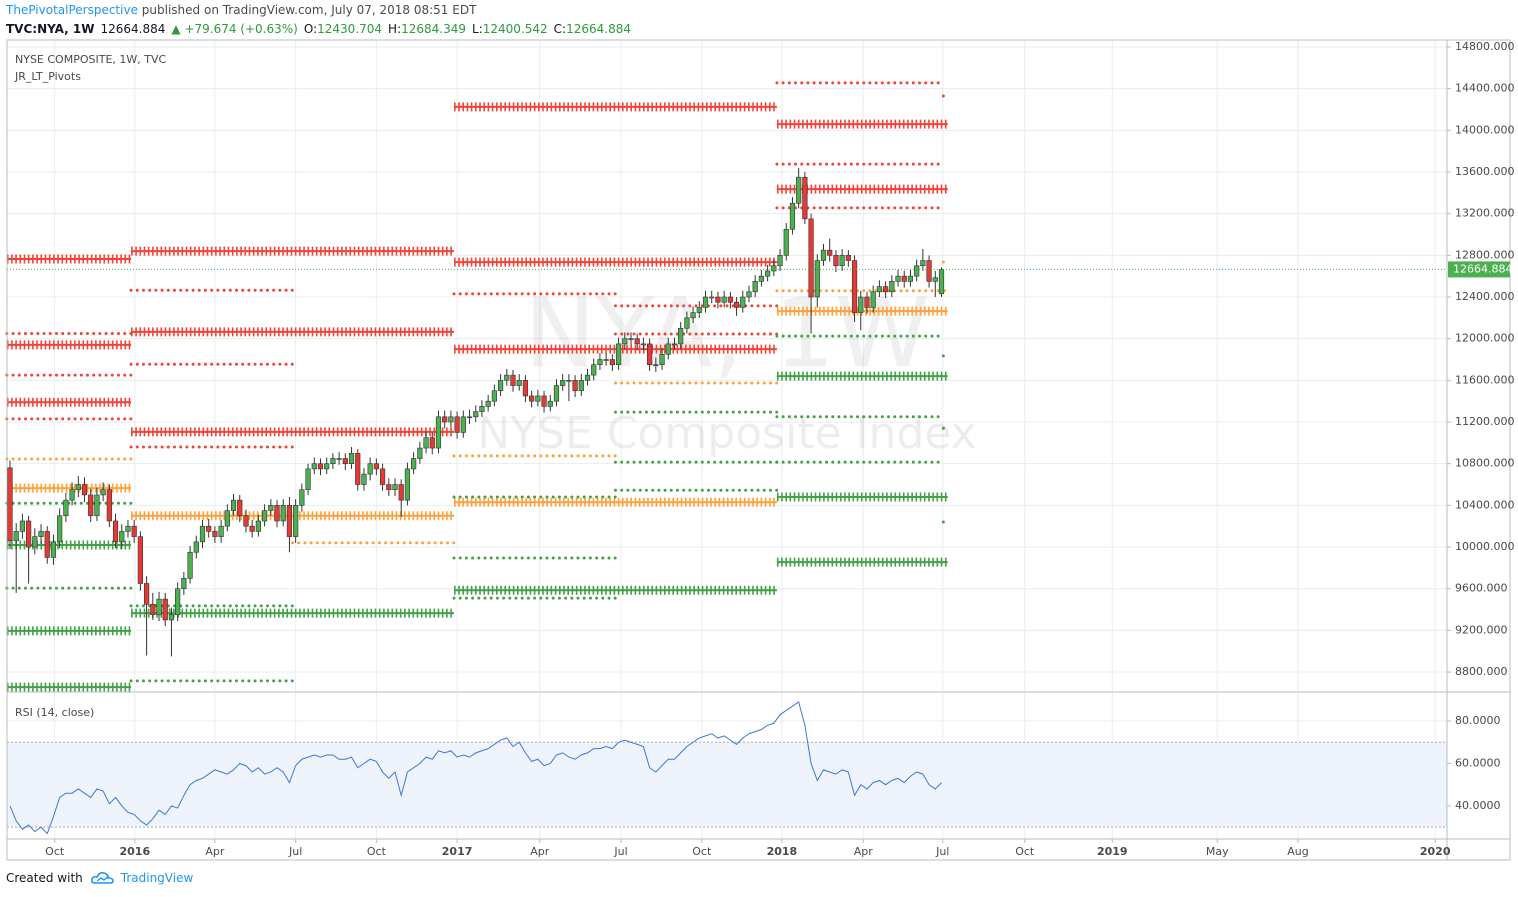 The height and width of the screenshot is (897, 1518). What do you see at coordinates (395, 29) in the screenshot?
I see `ohlc-key: H:` at bounding box center [395, 29].